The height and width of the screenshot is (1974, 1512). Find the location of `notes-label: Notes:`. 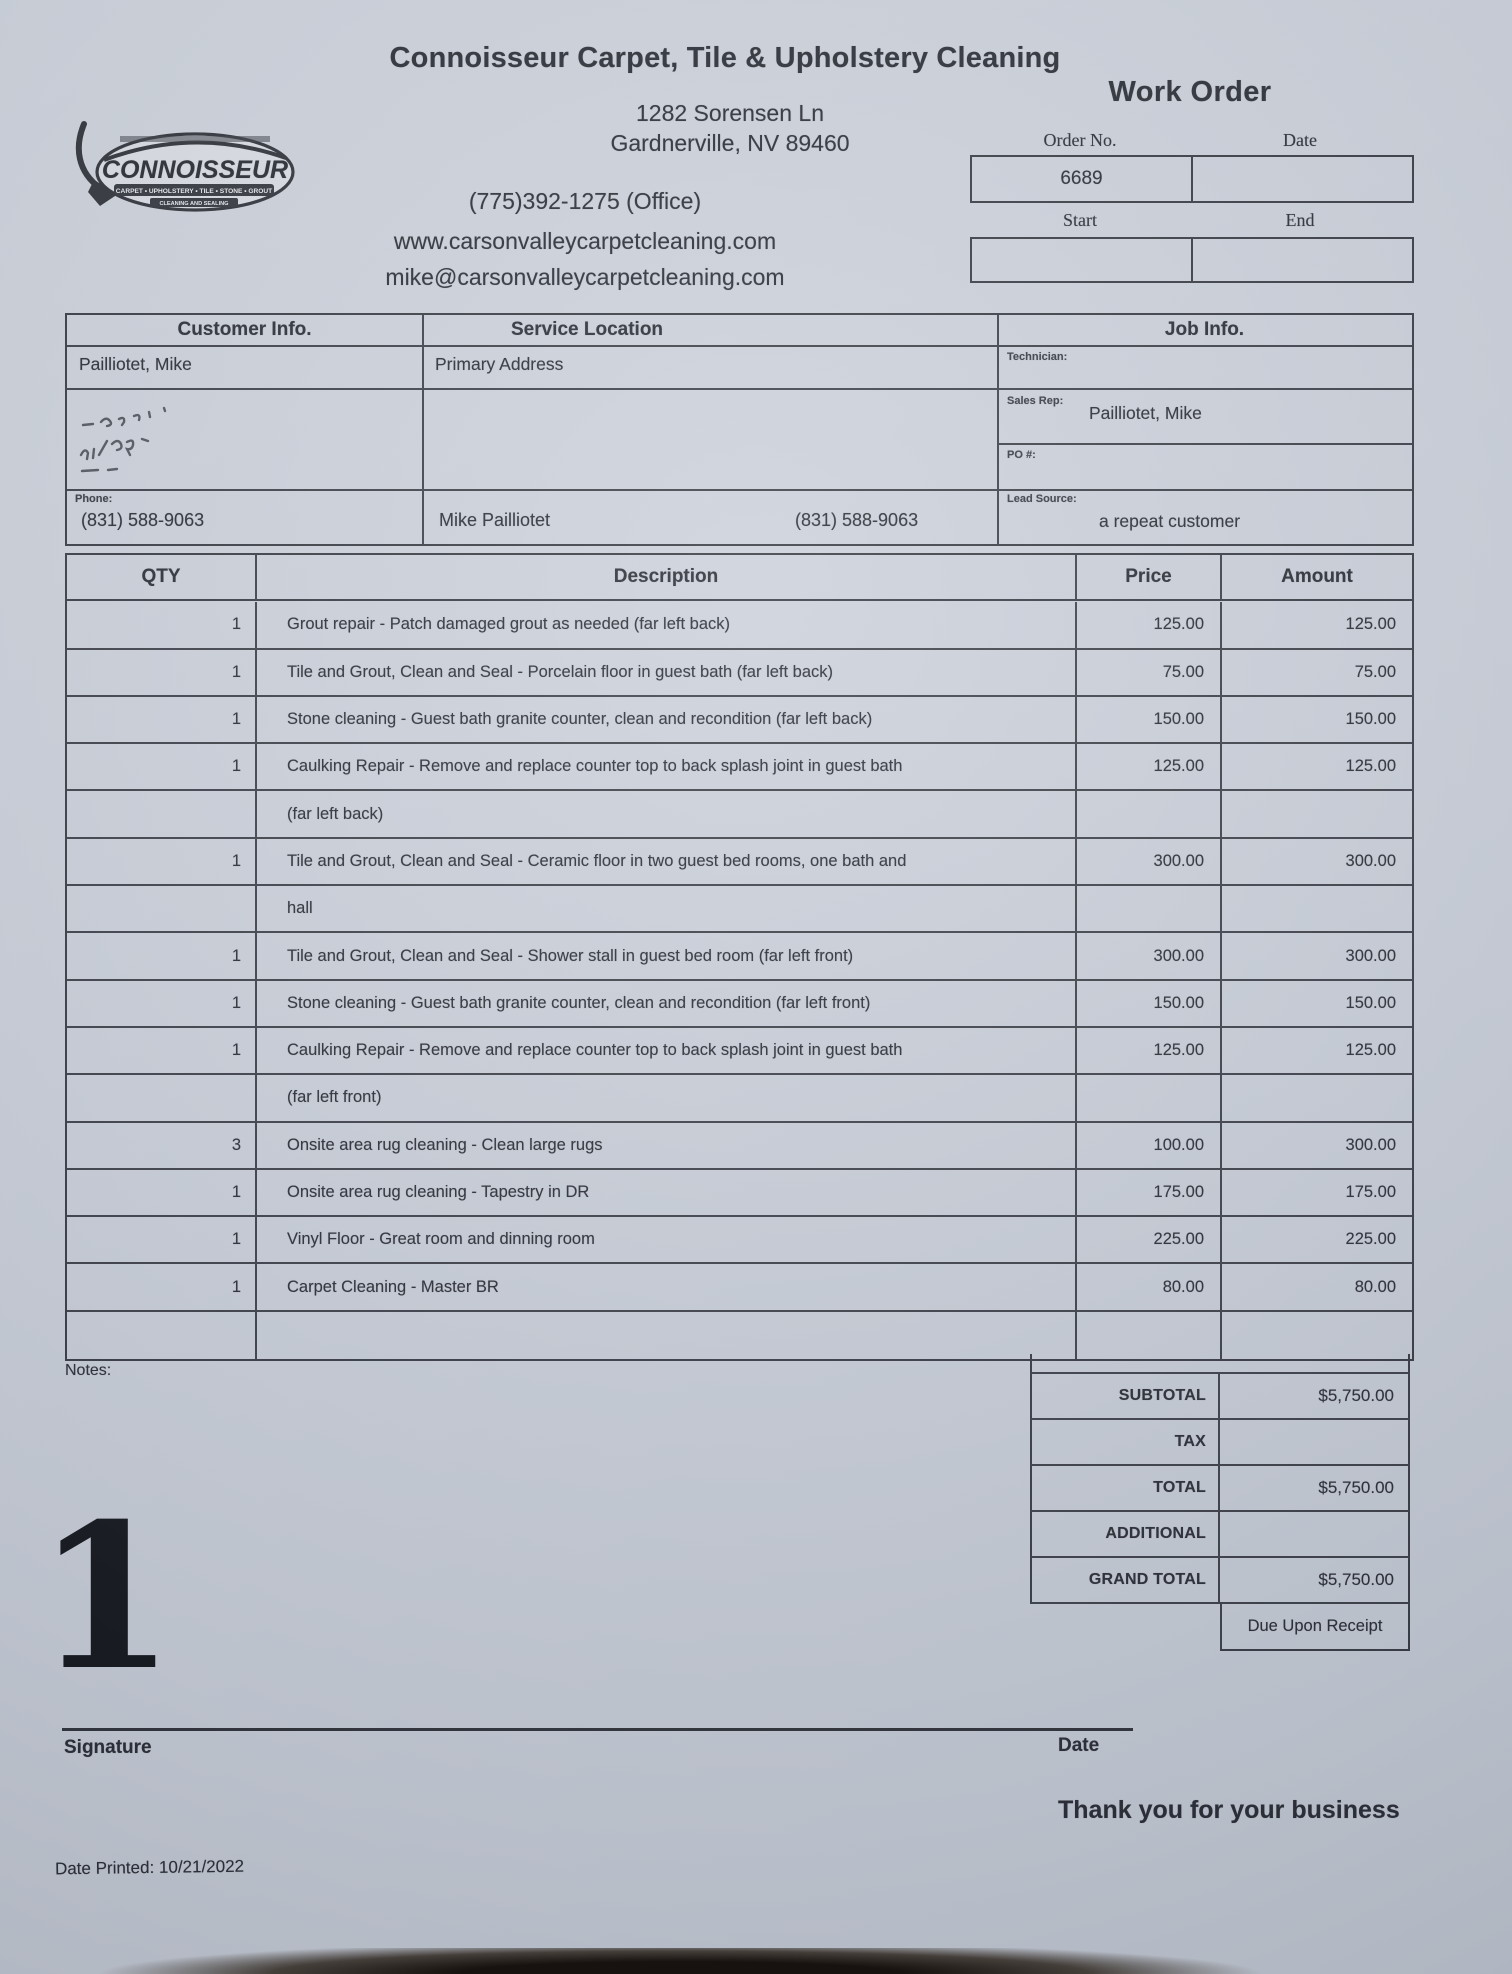

notes-label: Notes: is located at coordinates (88, 1370).